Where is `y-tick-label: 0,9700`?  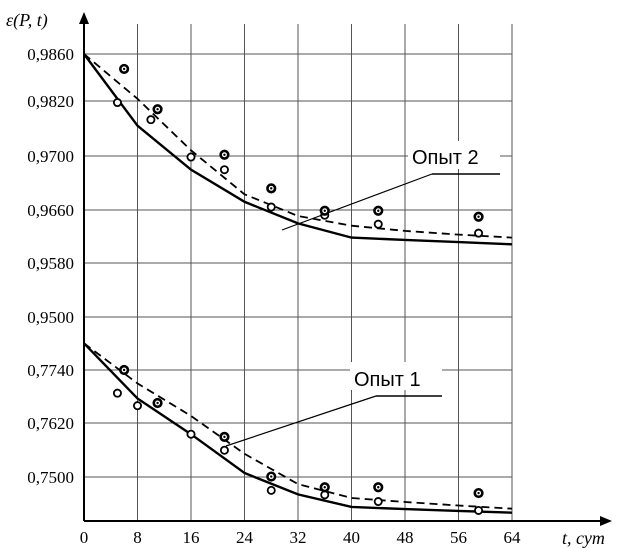 y-tick-label: 0,9700 is located at coordinates (50, 156).